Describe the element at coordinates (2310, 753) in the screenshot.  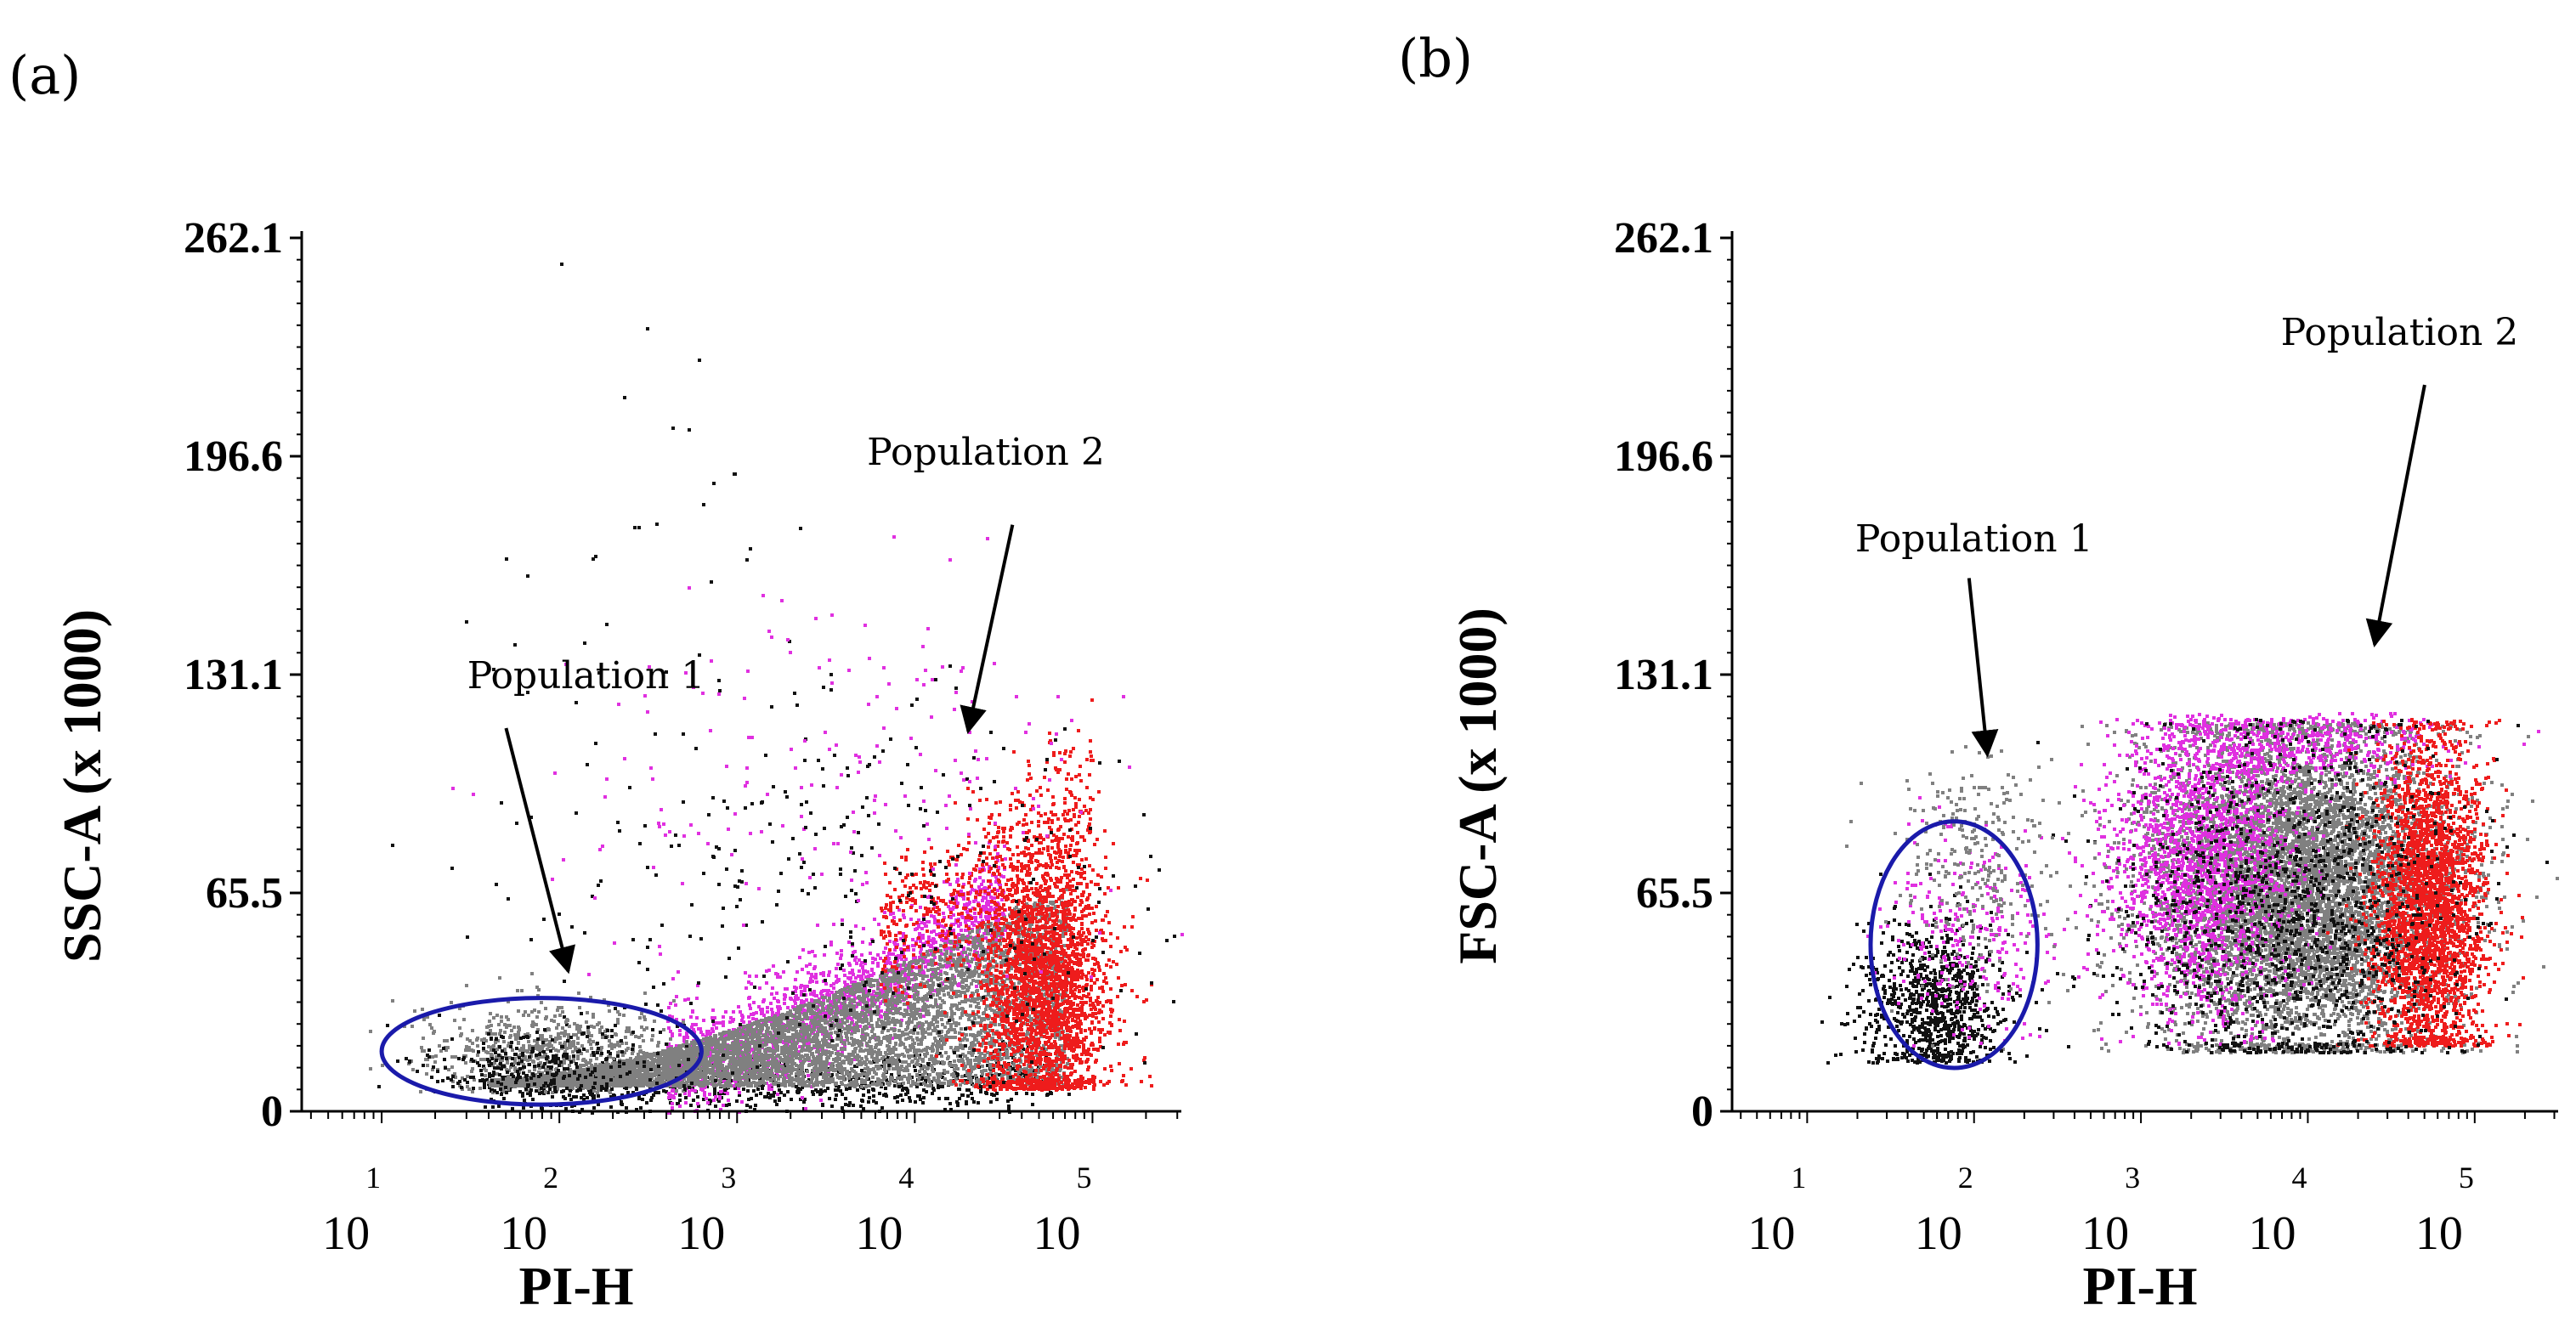
I see `scatter-cluster-magenta-top` at that location.